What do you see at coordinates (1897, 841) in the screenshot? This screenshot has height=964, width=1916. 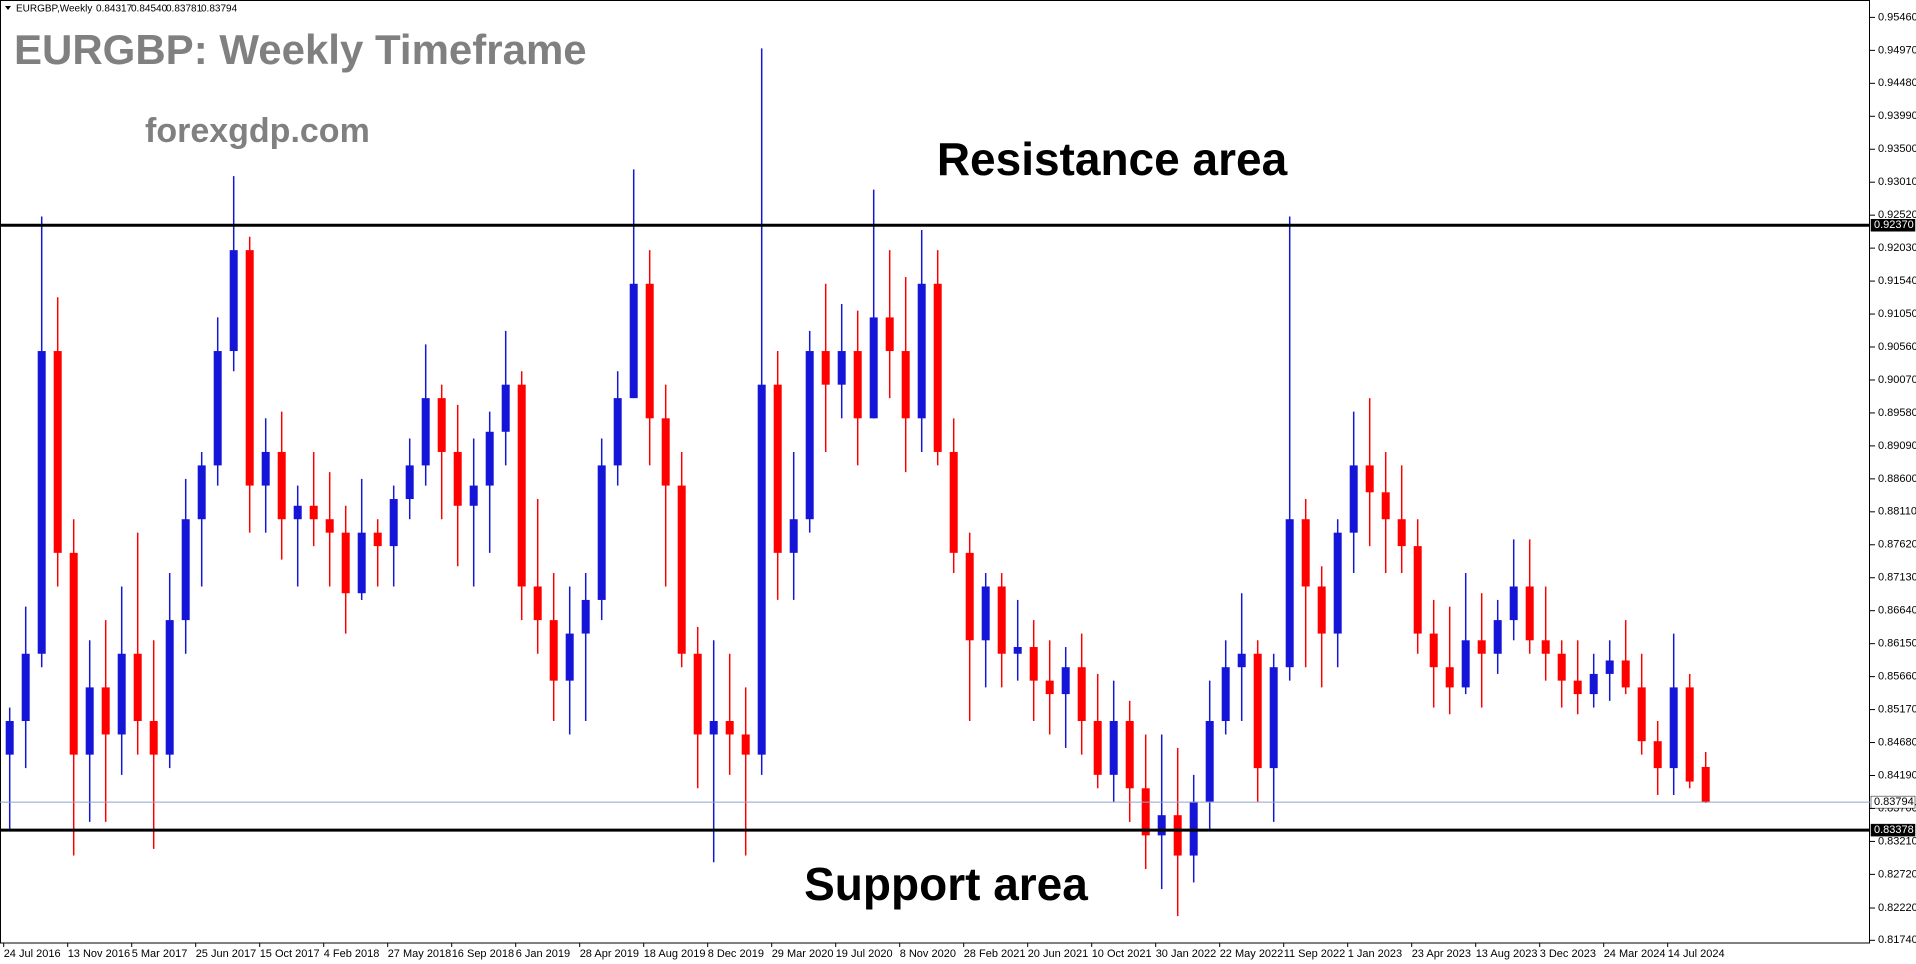 I see `y-tick-label: 0.83210` at bounding box center [1897, 841].